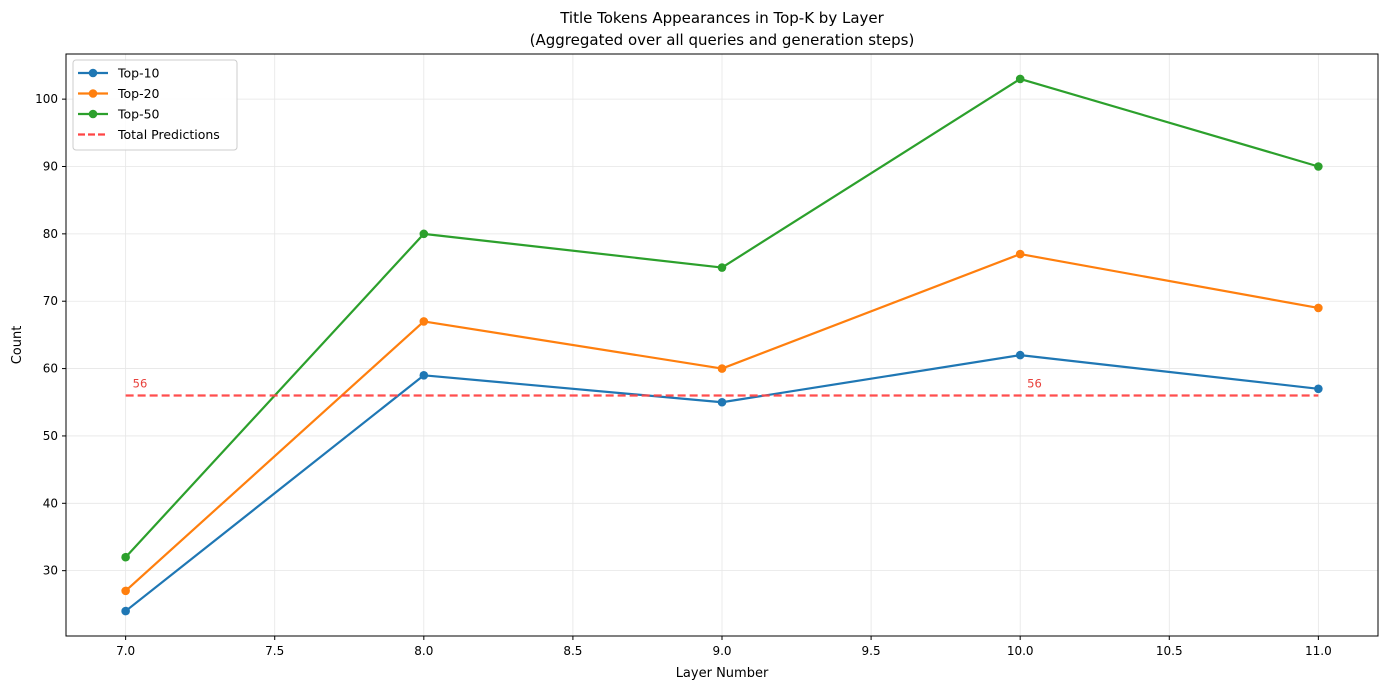 The width and height of the screenshot is (1389, 694). What do you see at coordinates (572, 651) in the screenshot?
I see `x-tick-label: 8.5` at bounding box center [572, 651].